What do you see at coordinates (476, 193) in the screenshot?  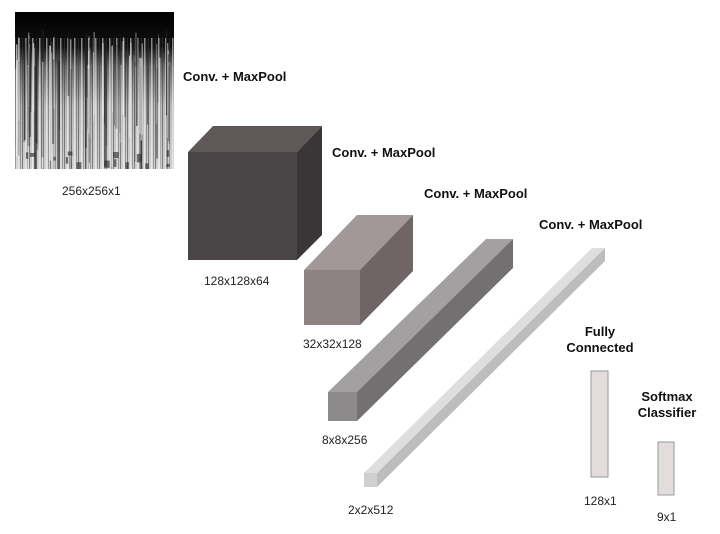 I see `layer-3-operation-label: Conv. + MaxPool` at bounding box center [476, 193].